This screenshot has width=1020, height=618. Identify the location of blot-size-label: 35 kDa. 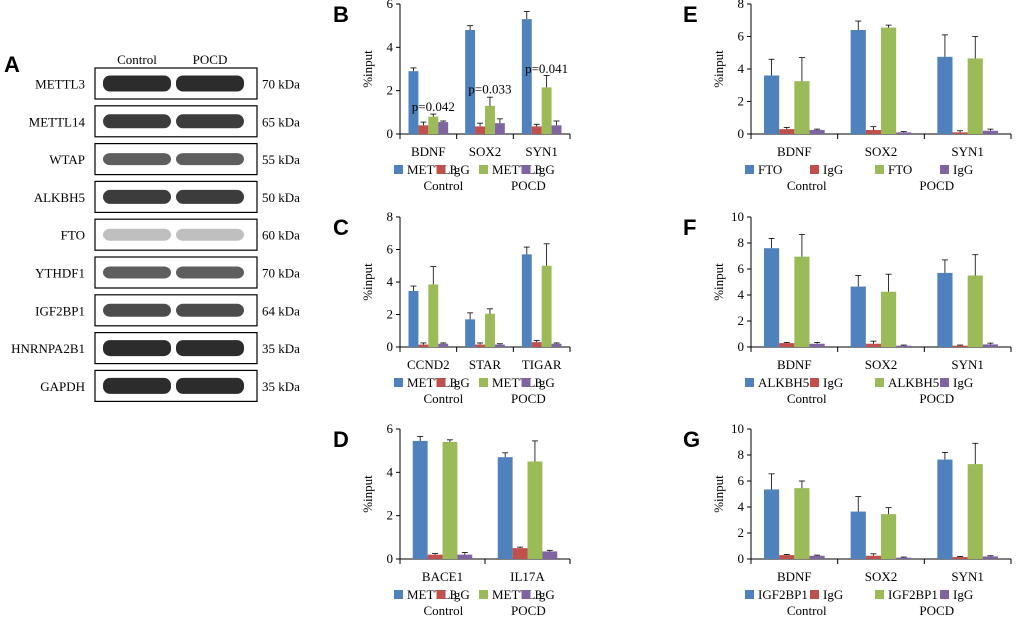
(281, 348).